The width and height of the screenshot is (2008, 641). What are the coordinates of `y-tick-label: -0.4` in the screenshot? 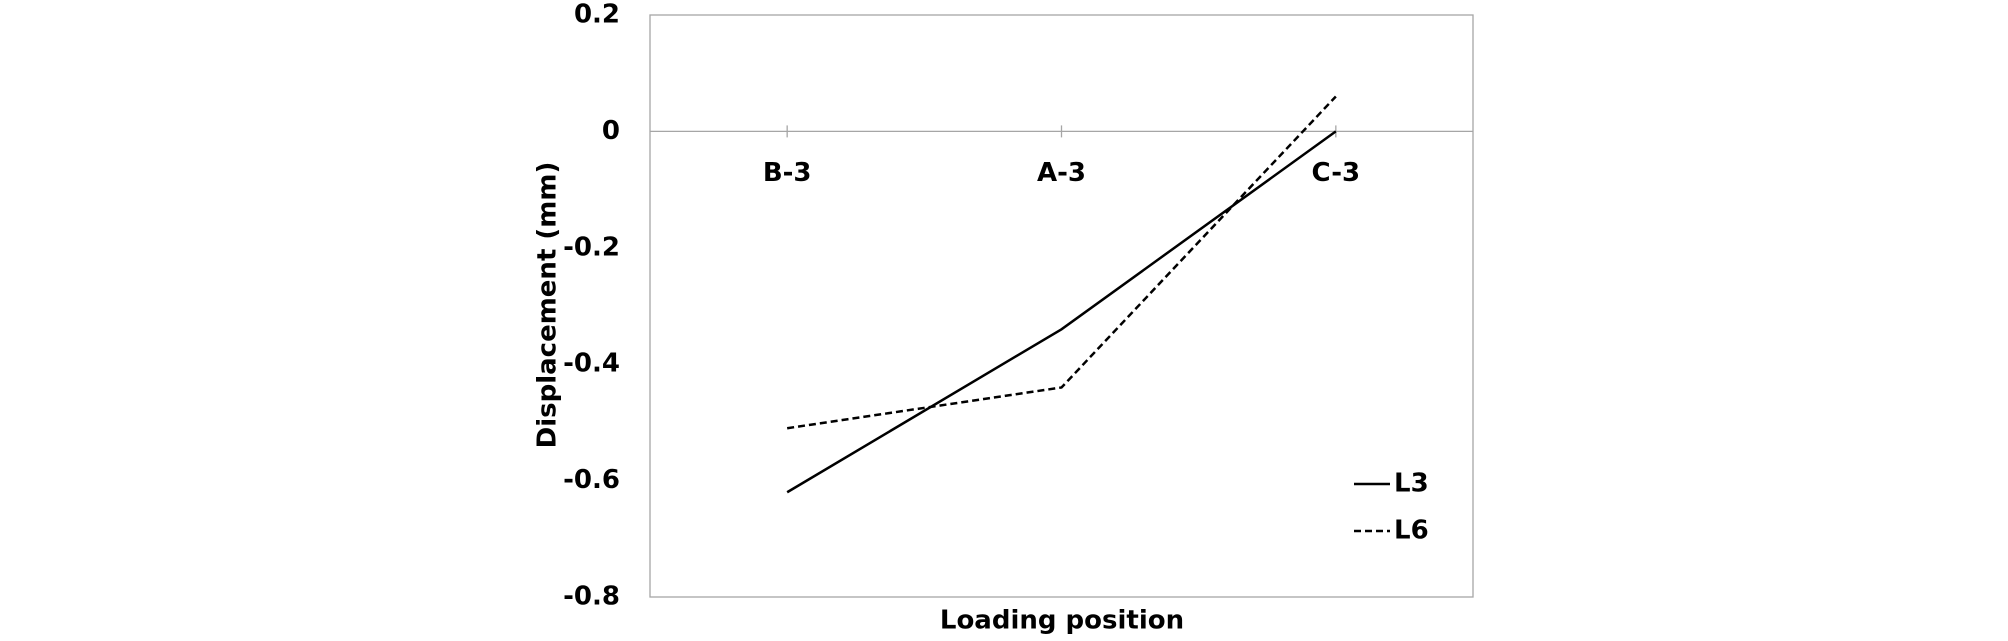 It's located at (591, 364).